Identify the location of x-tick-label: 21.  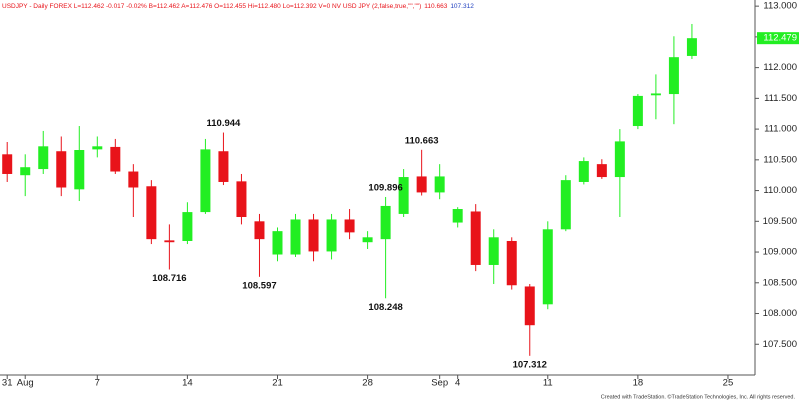
(277, 383).